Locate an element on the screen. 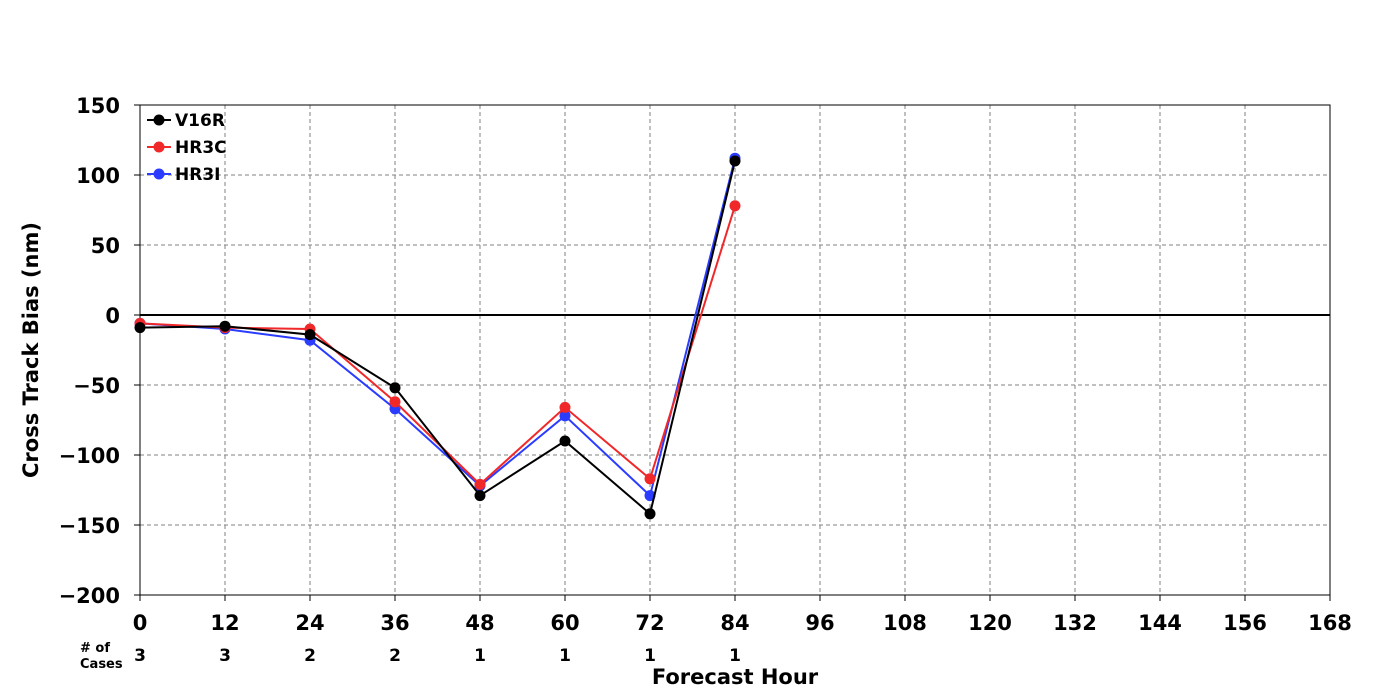  y-axis-label: Cross Track Bias (nm) is located at coordinates (31, 350).